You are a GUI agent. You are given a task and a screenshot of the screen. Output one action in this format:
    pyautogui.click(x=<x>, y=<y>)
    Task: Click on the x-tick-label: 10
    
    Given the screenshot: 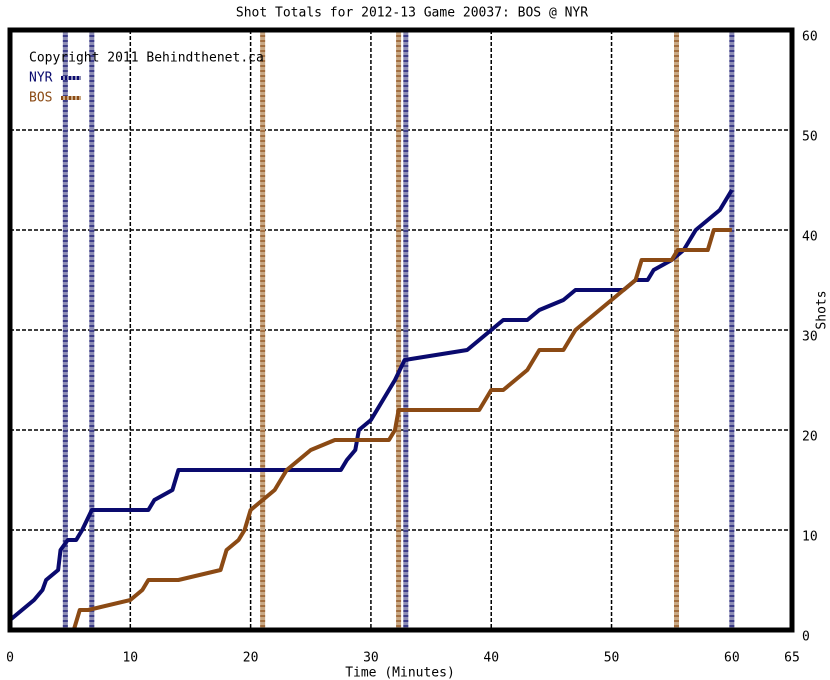 What is the action you would take?
    pyautogui.click(x=130, y=658)
    